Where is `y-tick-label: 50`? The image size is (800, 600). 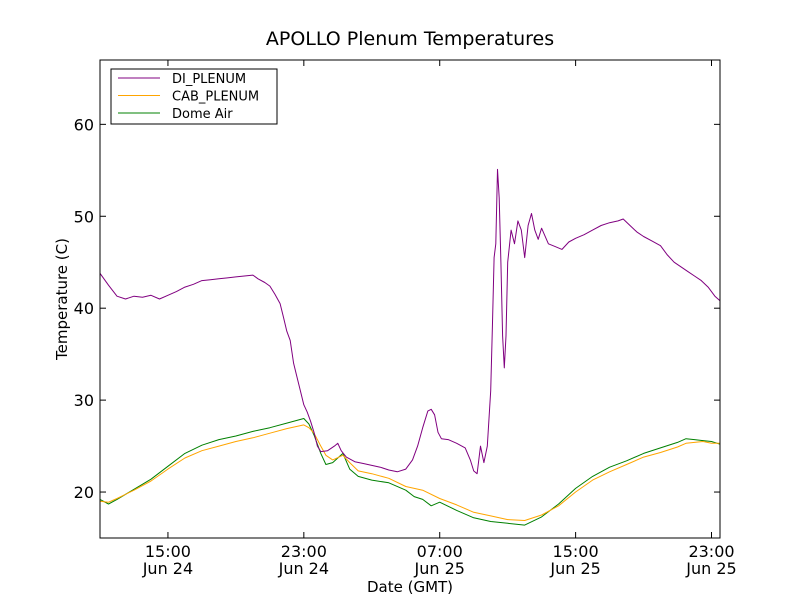 y-tick-label: 50 is located at coordinates (84, 216).